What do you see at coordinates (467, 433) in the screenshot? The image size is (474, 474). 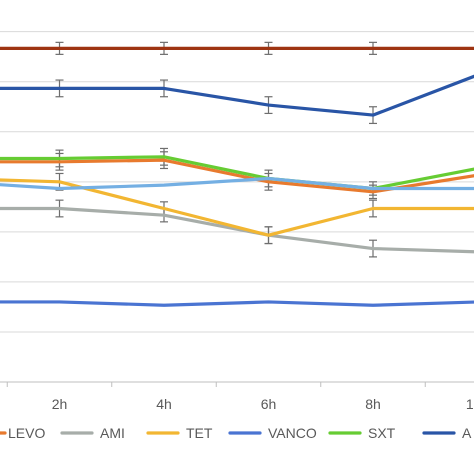 I see `legend-label: A` at bounding box center [467, 433].